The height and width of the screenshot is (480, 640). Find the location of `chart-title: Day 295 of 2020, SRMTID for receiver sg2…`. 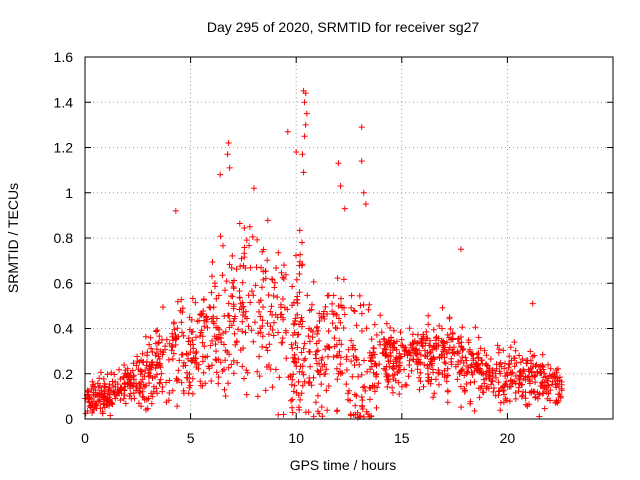

chart-title: Day 295 of 2020, SRMTID for receiver sg2… is located at coordinates (343, 27).